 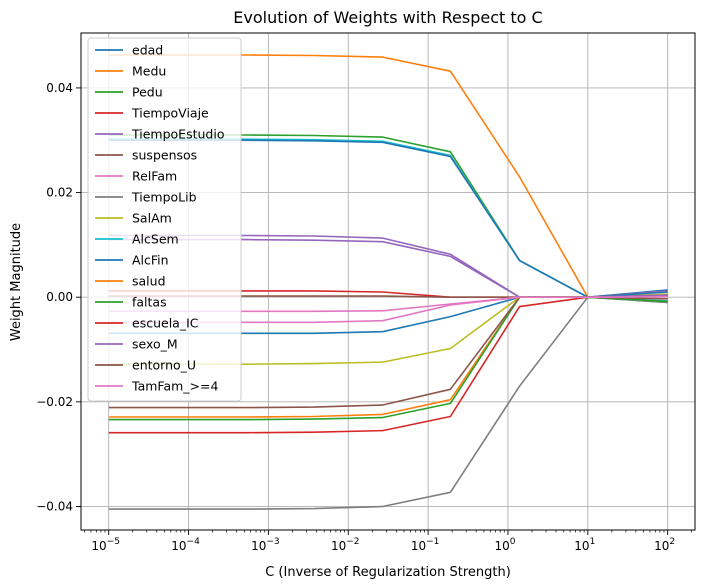 What do you see at coordinates (149, 71) in the screenshot?
I see `legend-label: Medu` at bounding box center [149, 71].